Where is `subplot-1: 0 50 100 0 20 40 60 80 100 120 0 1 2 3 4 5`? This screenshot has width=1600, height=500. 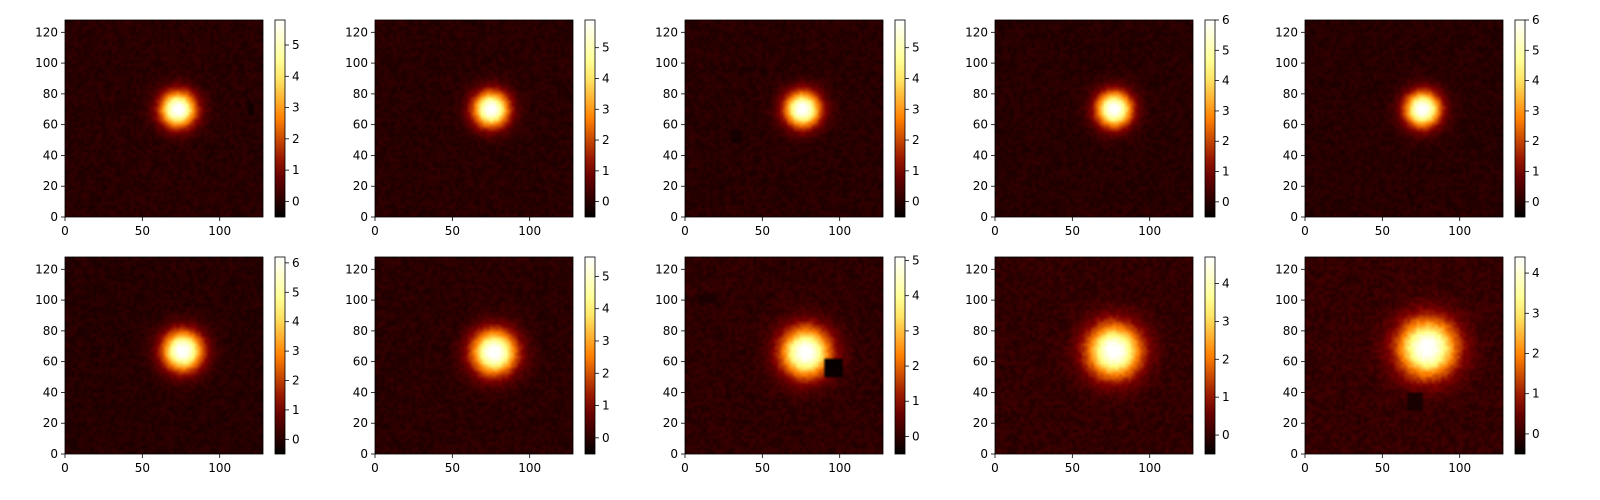 subplot-1: 0 50 100 0 20 40 60 80 100 120 0 1 2 3 4 5 is located at coordinates (167, 128).